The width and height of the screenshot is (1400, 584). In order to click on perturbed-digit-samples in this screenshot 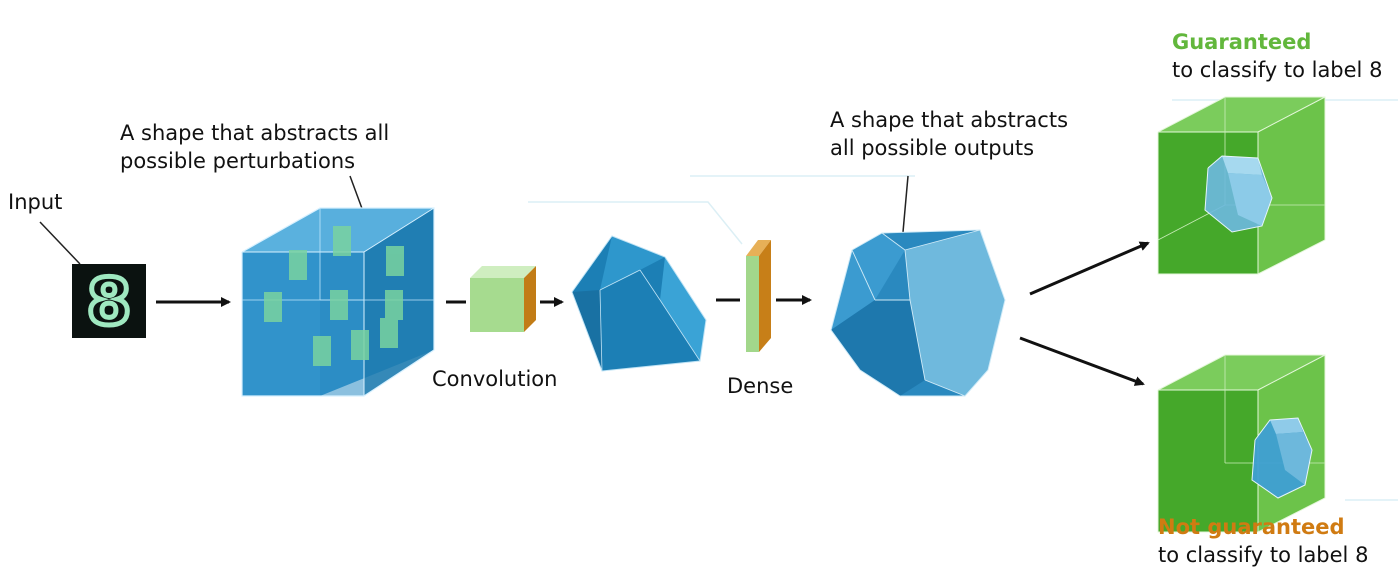, I will do `click(334, 296)`.